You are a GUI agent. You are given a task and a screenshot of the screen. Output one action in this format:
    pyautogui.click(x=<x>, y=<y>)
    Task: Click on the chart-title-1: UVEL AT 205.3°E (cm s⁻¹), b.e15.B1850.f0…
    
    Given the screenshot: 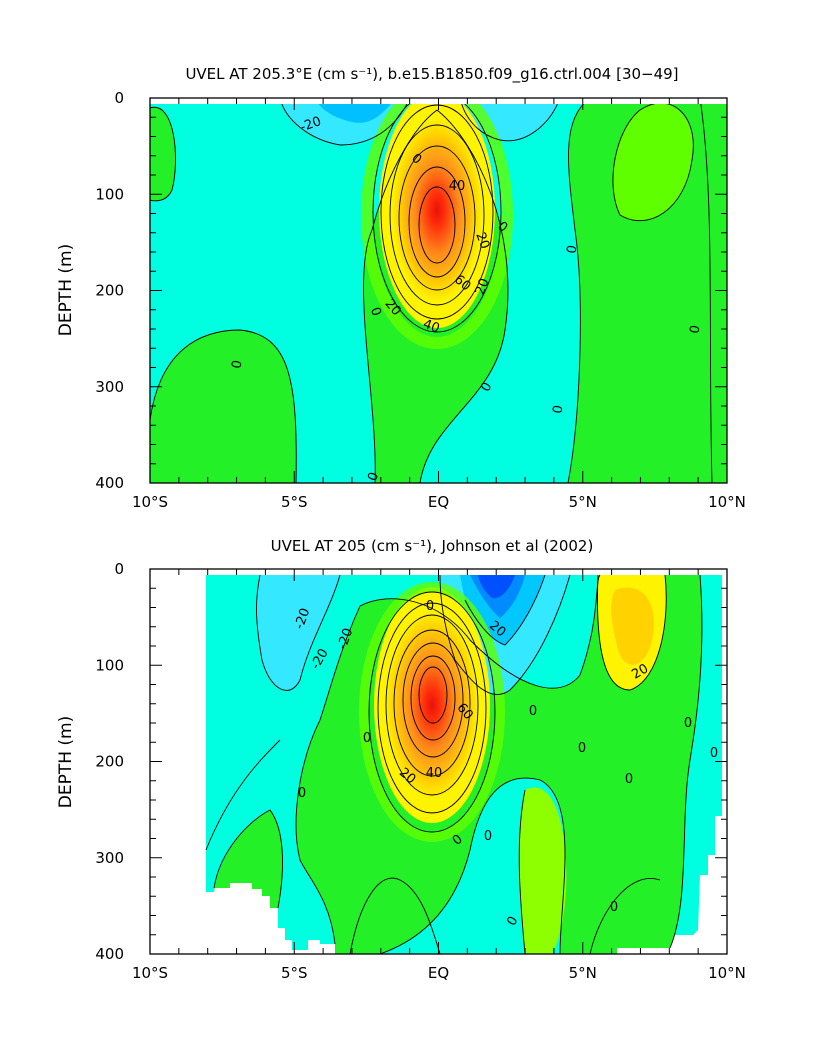 What is the action you would take?
    pyautogui.click(x=431, y=74)
    